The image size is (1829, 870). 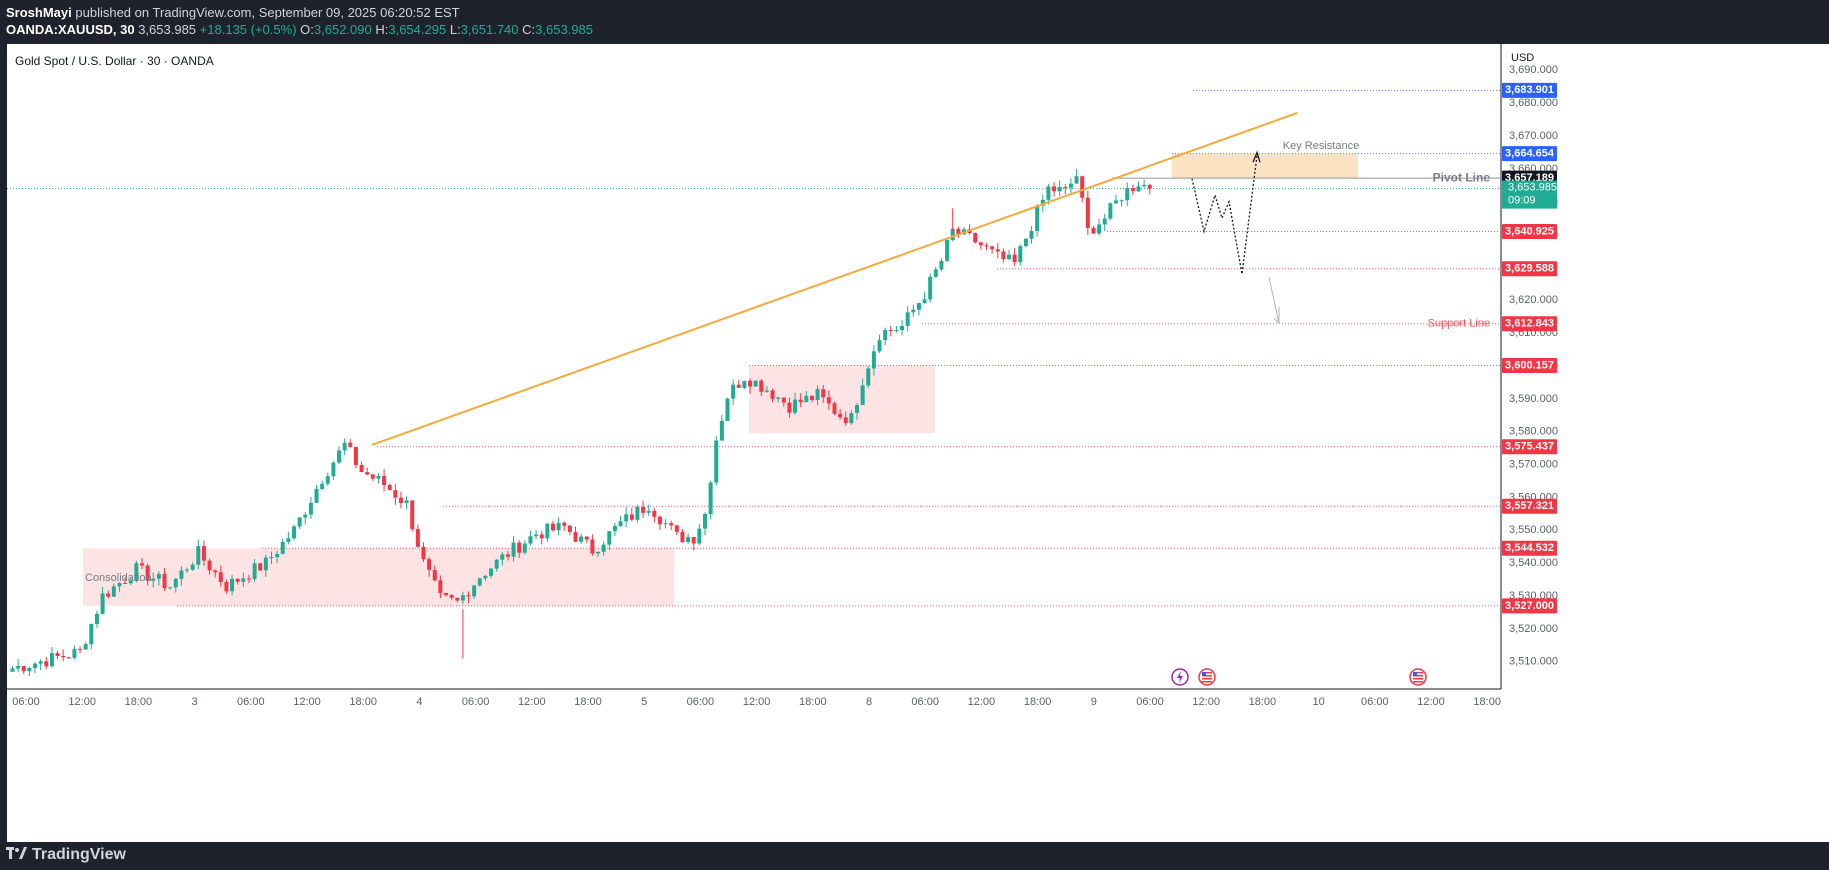 I want to click on chart-title: Gold Spot / U.S. Dollar · 30 · OANDA, so click(x=114, y=61).